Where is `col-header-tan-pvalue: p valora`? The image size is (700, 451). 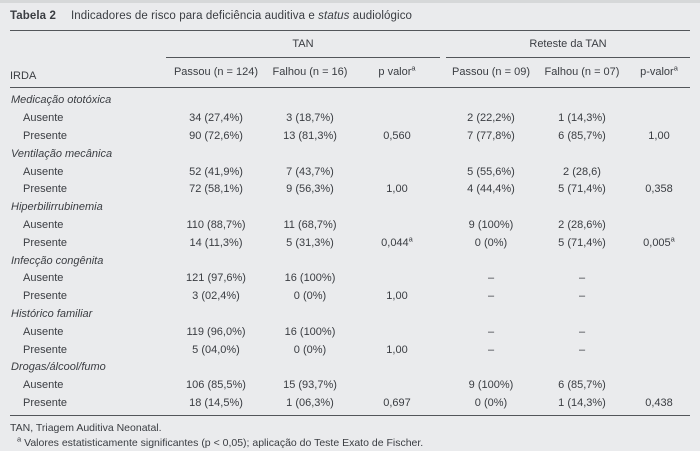
col-header-tan-pvalue: p valora is located at coordinates (397, 72).